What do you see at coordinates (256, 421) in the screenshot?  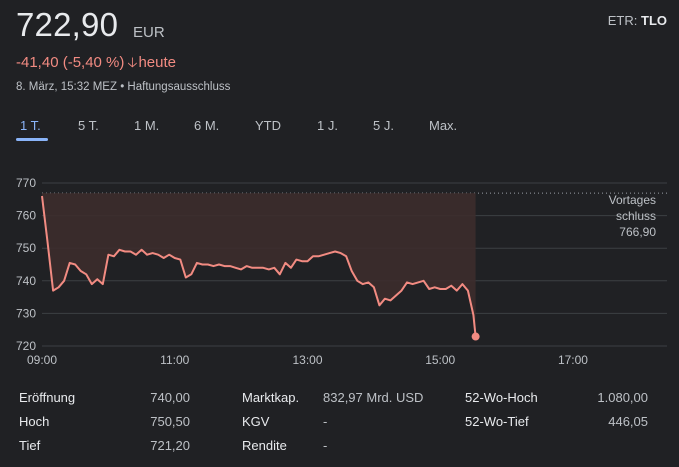 I see `stat-pe-label: KGV` at bounding box center [256, 421].